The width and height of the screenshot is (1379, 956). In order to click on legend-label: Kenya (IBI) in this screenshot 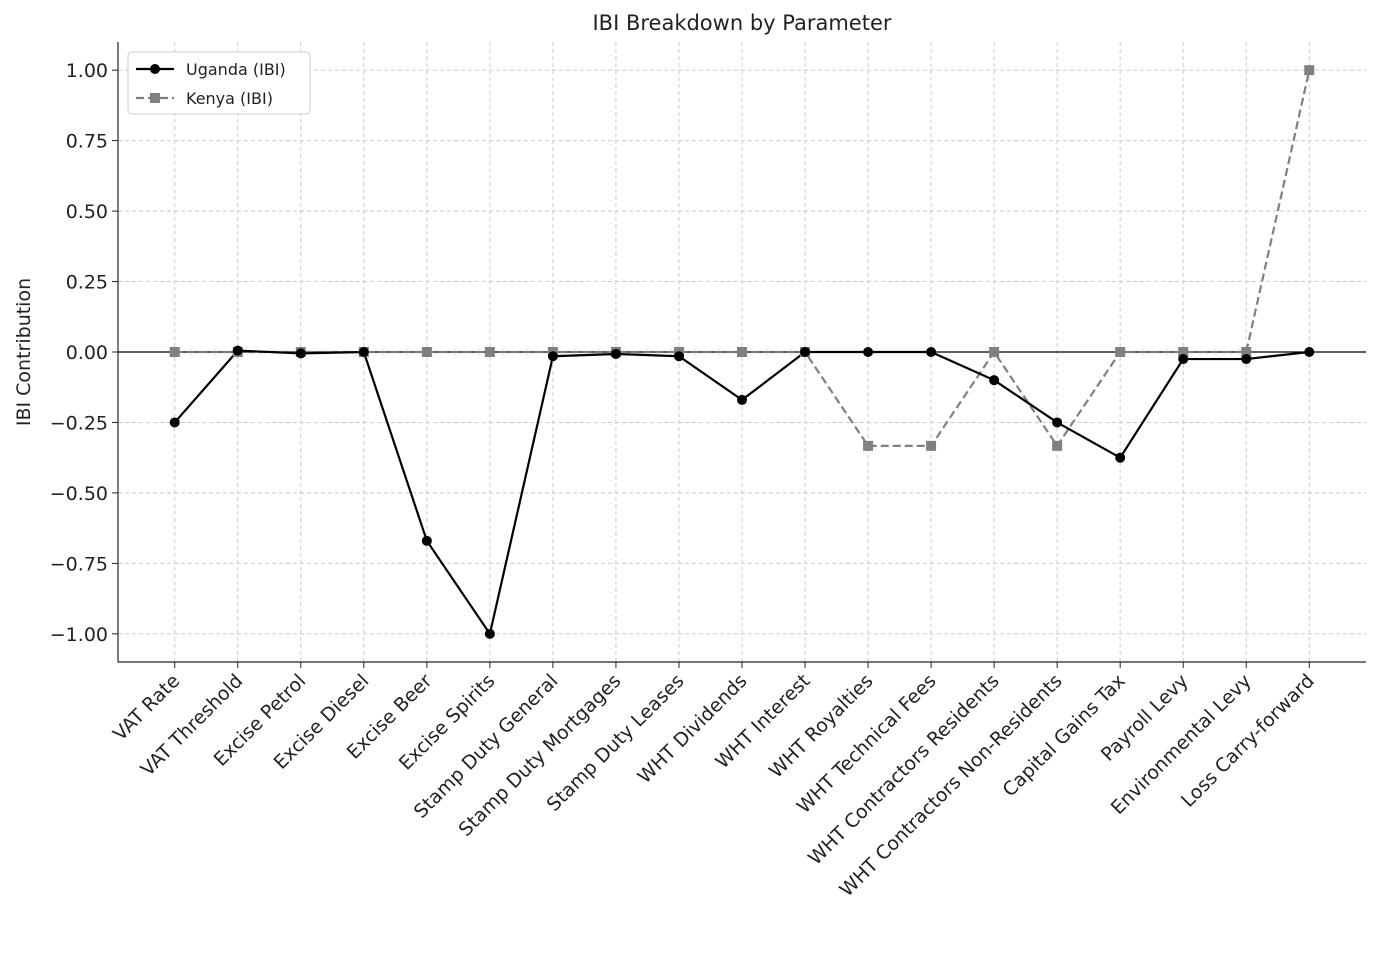, I will do `click(229, 98)`.